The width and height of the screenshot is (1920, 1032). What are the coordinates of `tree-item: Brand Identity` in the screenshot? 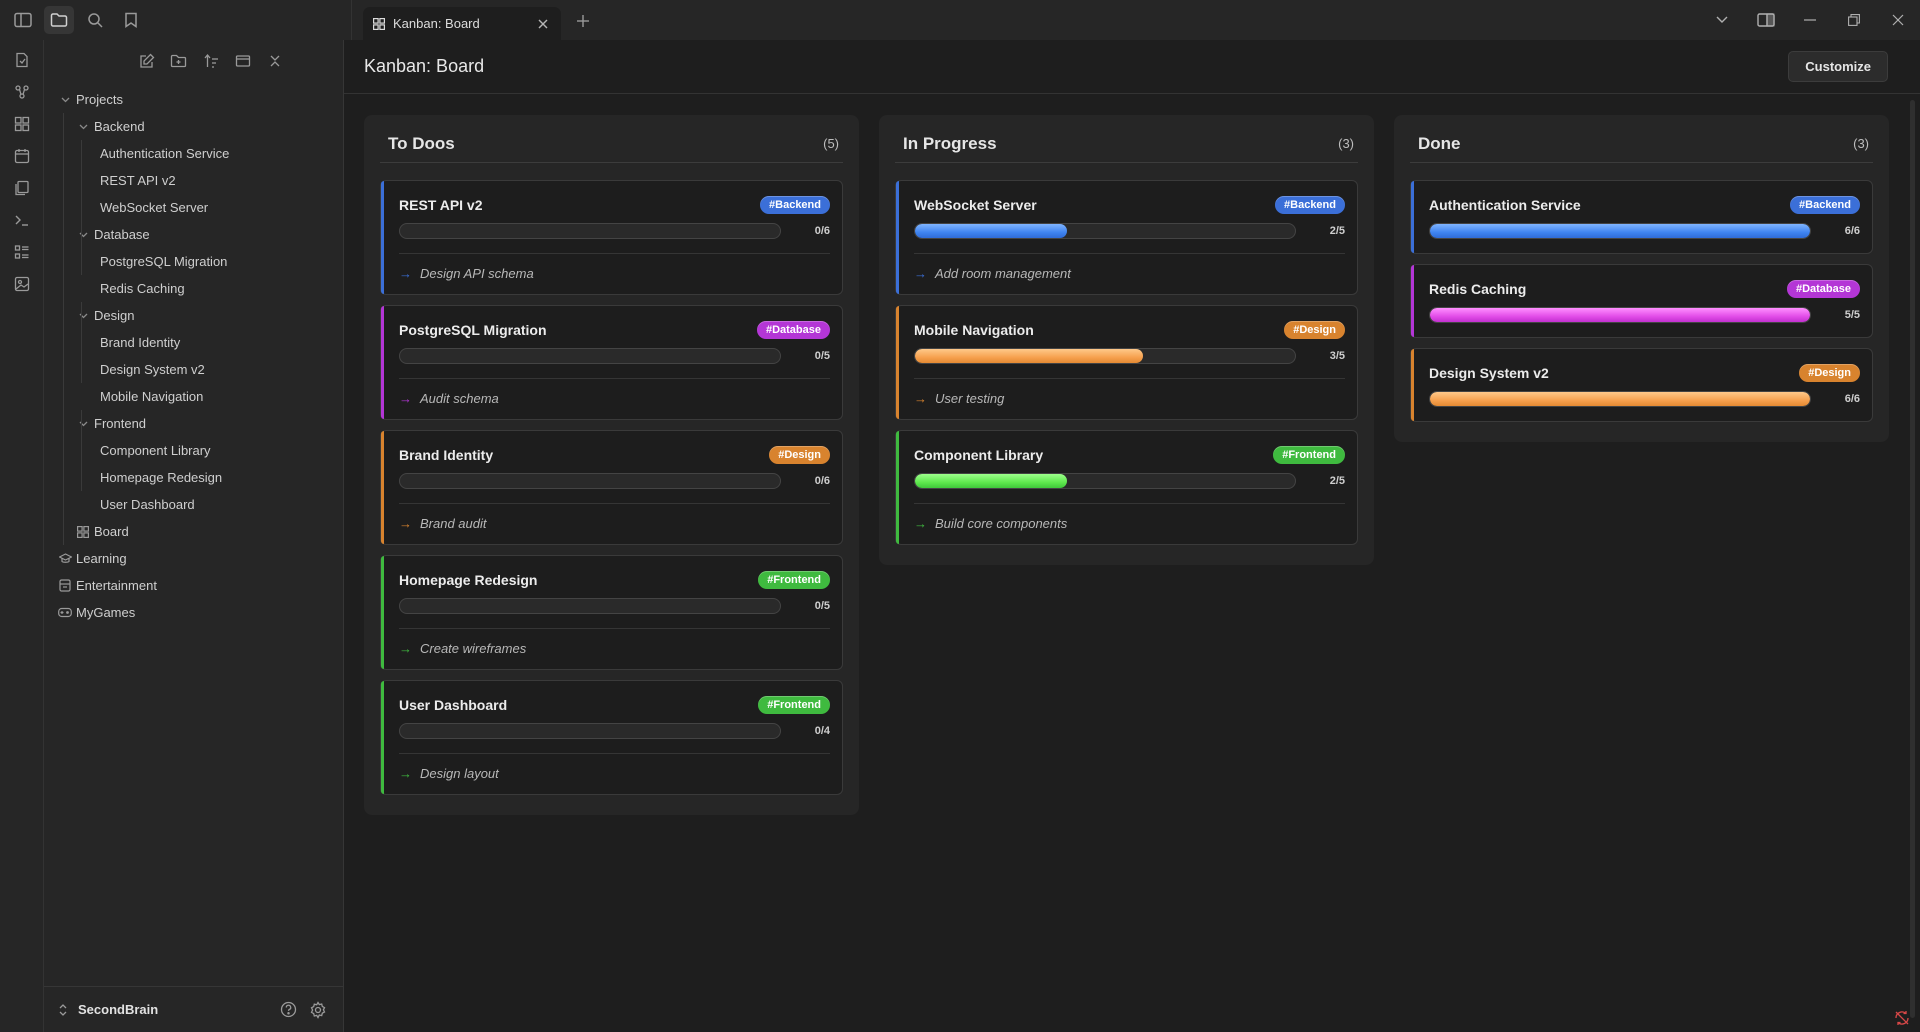 It's located at (193, 342).